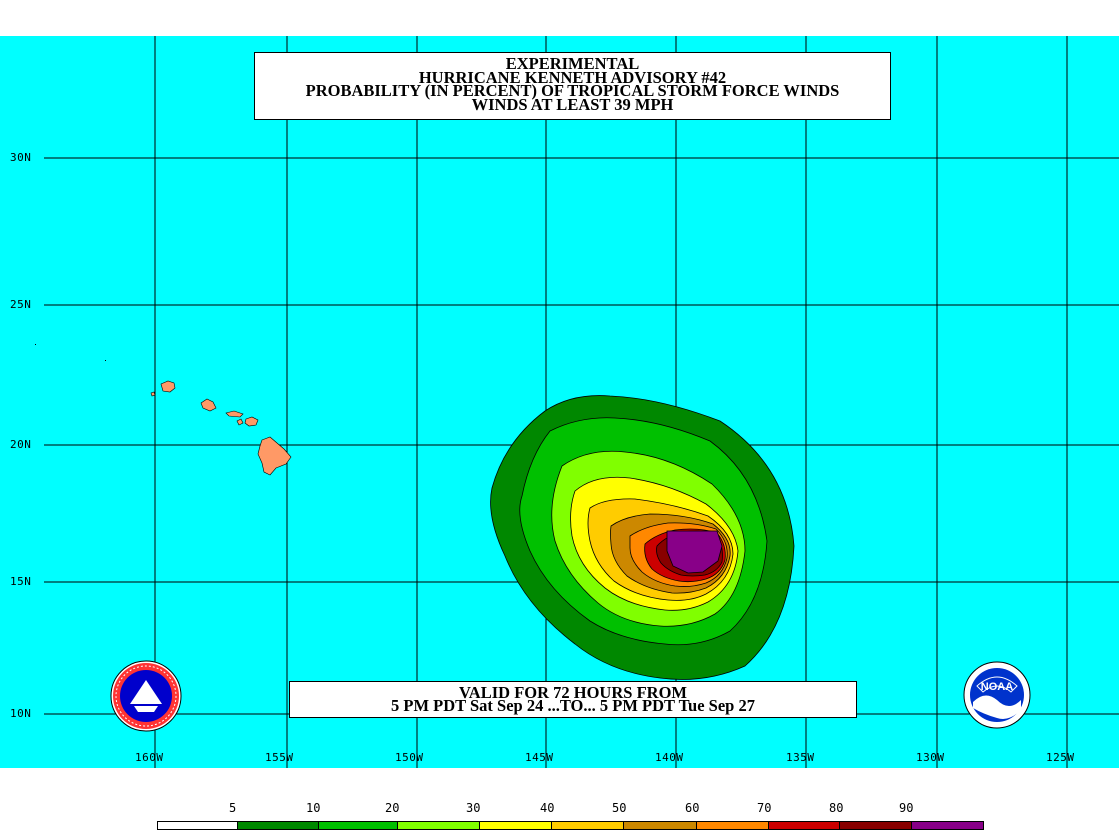  What do you see at coordinates (473, 808) in the screenshot?
I see `legend-value-30: 30` at bounding box center [473, 808].